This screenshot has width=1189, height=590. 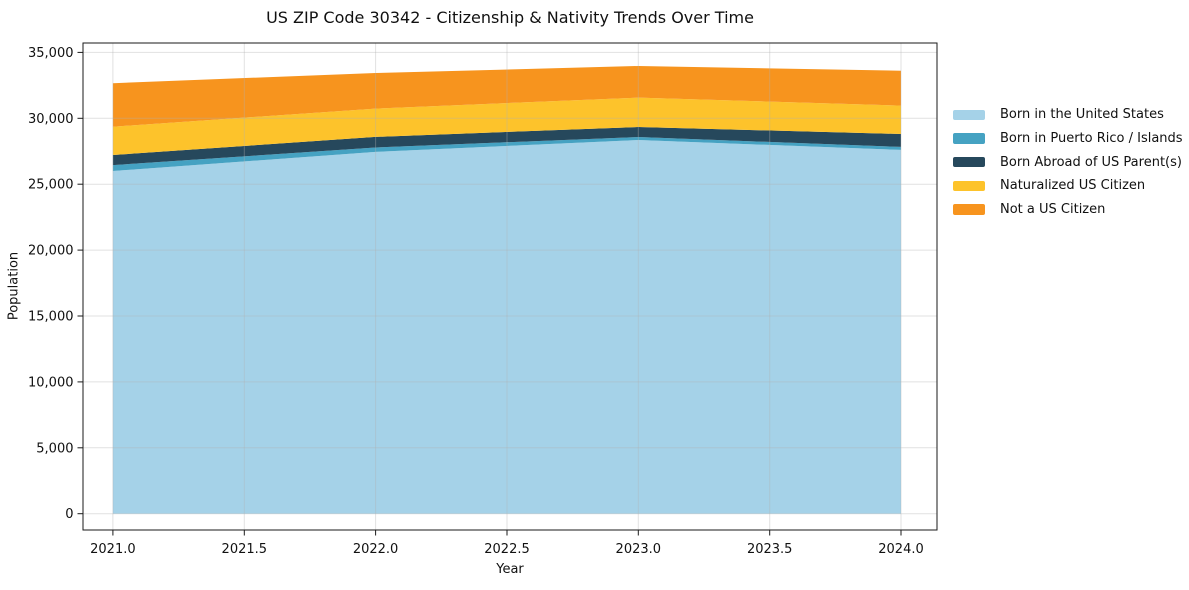 What do you see at coordinates (113, 549) in the screenshot?
I see `x-tick-label: 2021.0` at bounding box center [113, 549].